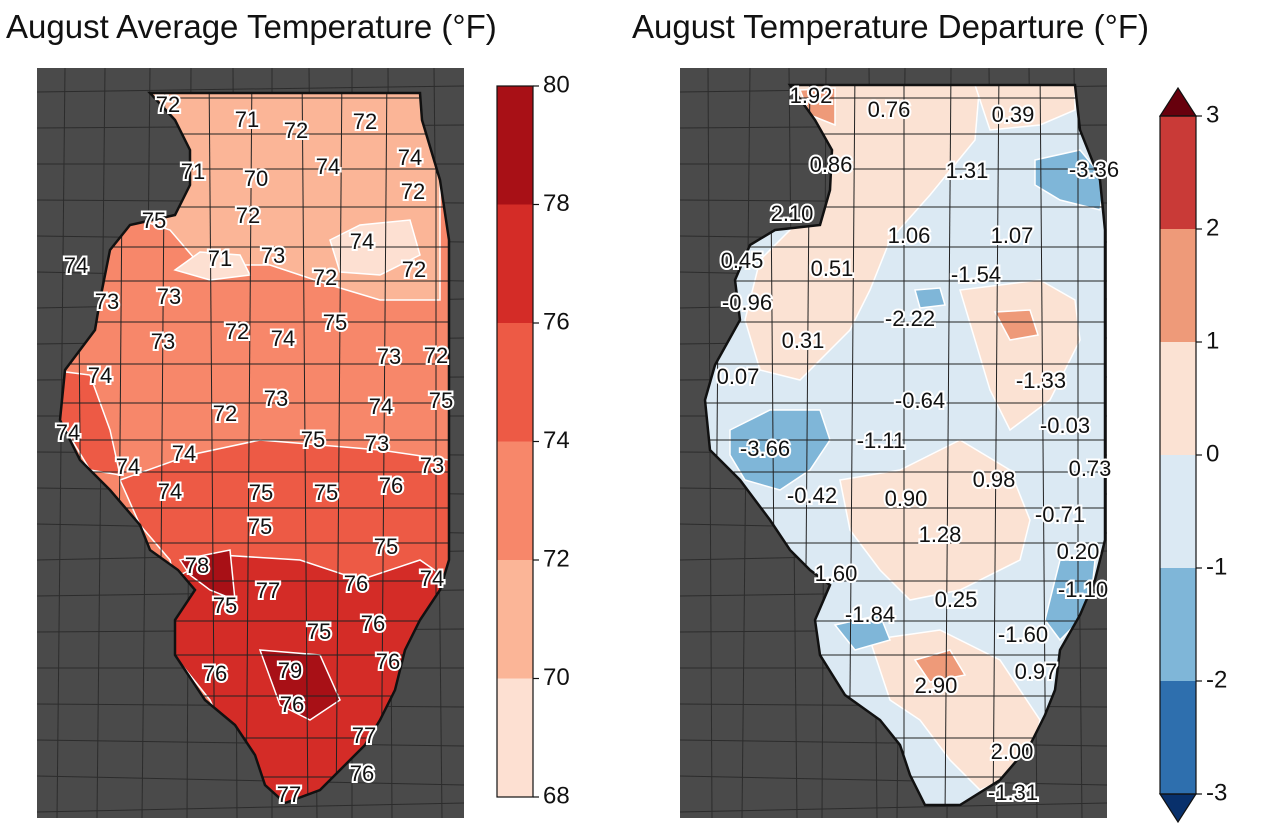 This screenshot has height=833, width=1262. I want to click on departure-label: 0.45, so click(742, 260).